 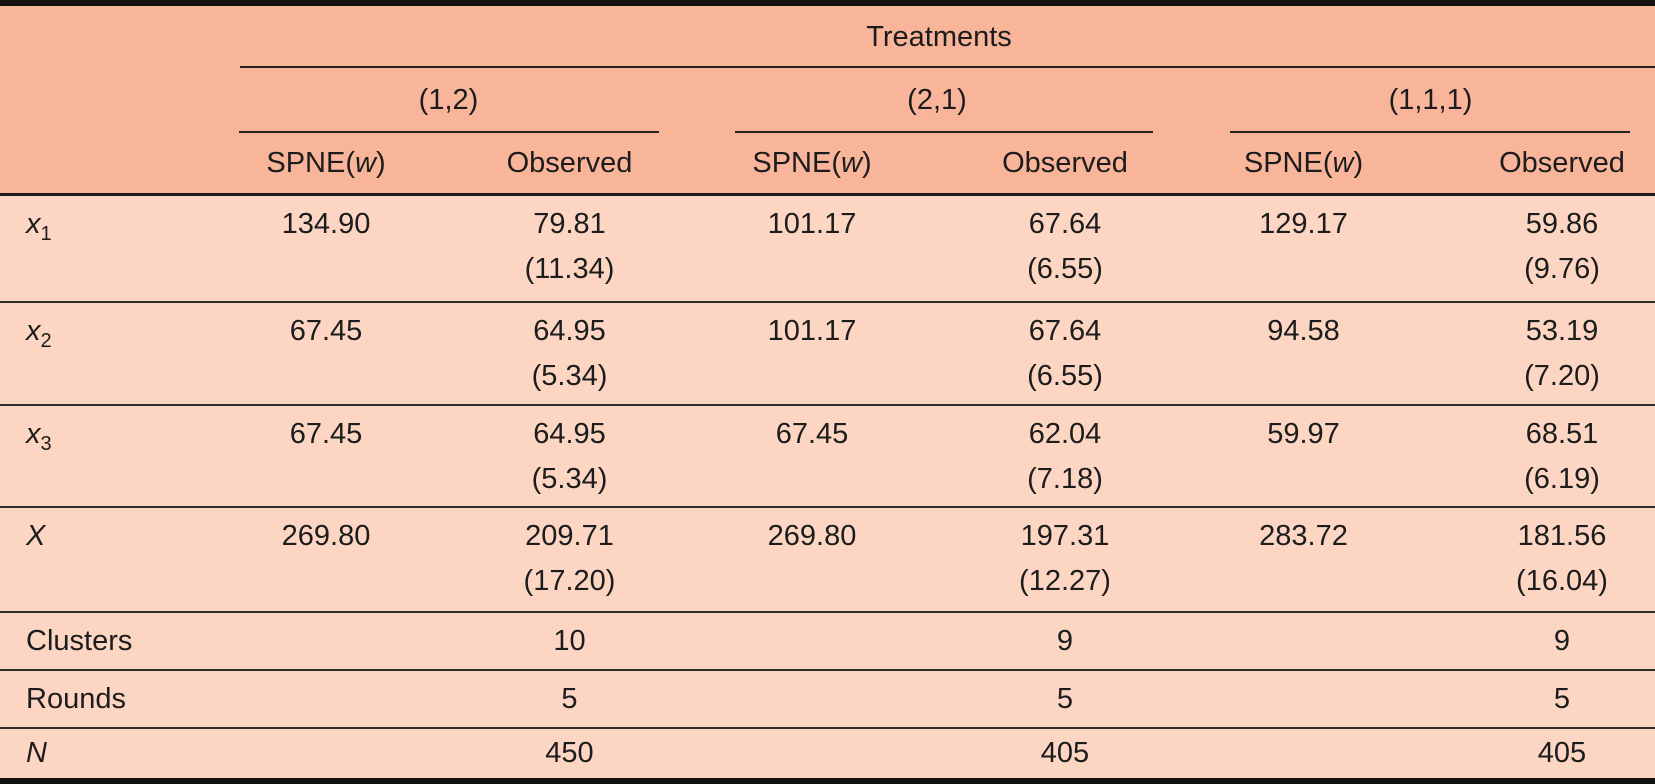 What do you see at coordinates (39, 436) in the screenshot?
I see `row-label-x3: x3` at bounding box center [39, 436].